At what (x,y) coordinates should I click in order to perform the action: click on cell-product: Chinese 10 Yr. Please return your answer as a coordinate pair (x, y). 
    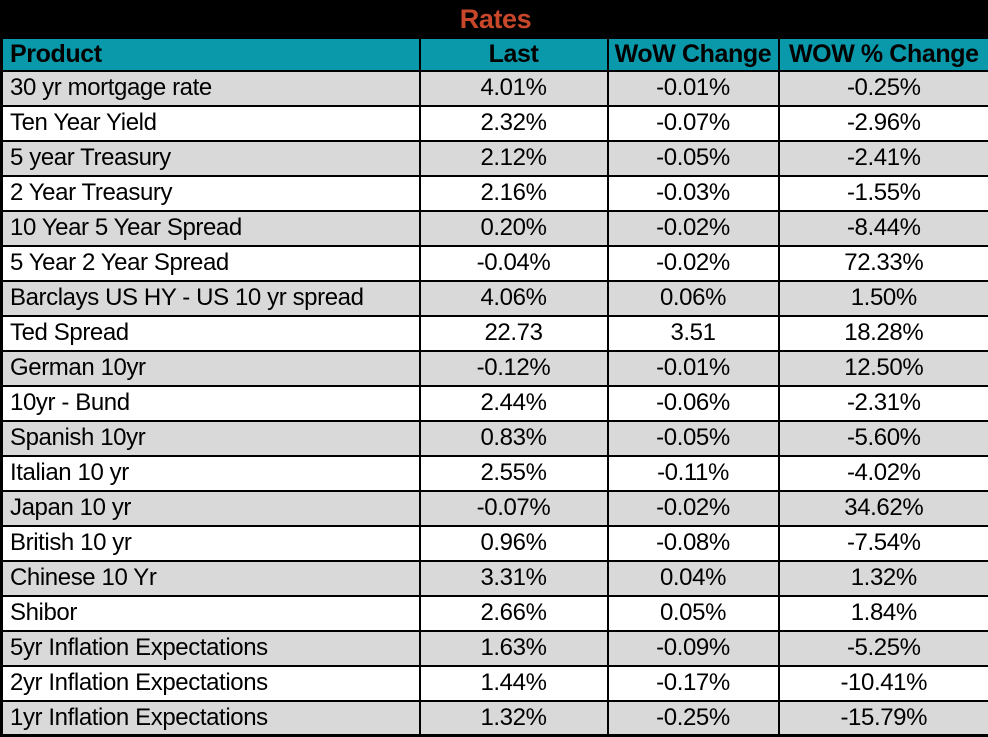
    Looking at the image, I should click on (210, 578).